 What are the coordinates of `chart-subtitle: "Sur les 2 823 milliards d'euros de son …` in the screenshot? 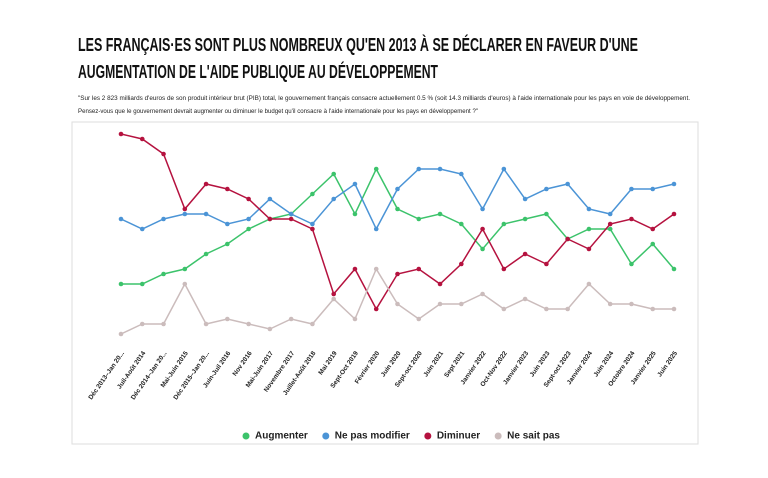 It's located at (384, 98).